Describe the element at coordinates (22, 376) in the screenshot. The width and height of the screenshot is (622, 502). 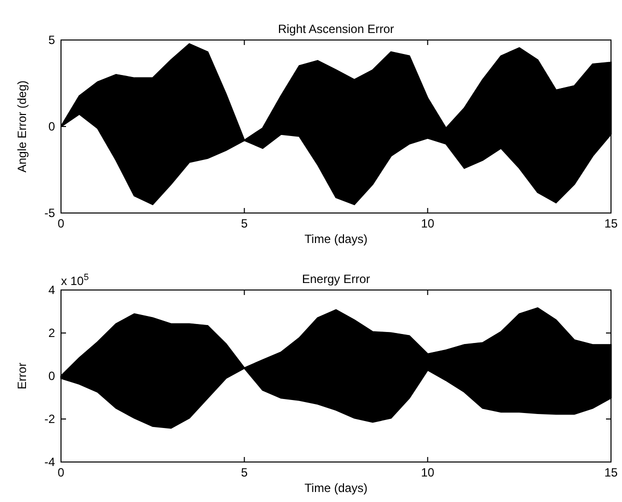
I see `y-axis-title: Error` at that location.